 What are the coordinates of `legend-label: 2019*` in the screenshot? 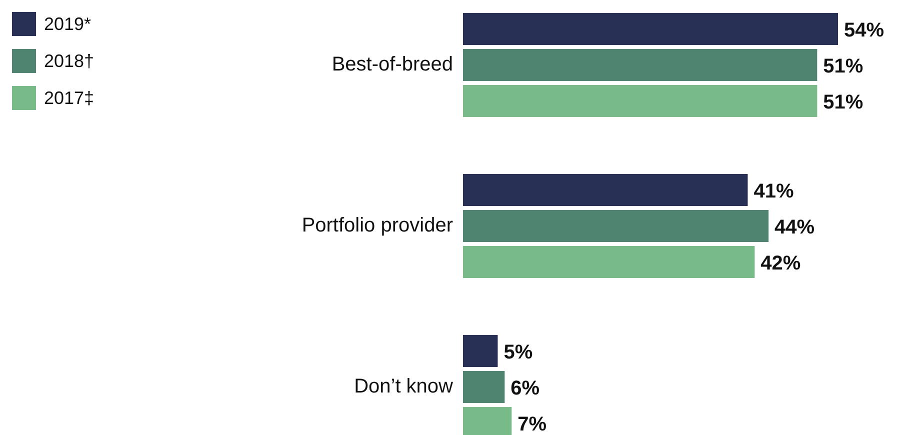 It's located at (68, 24).